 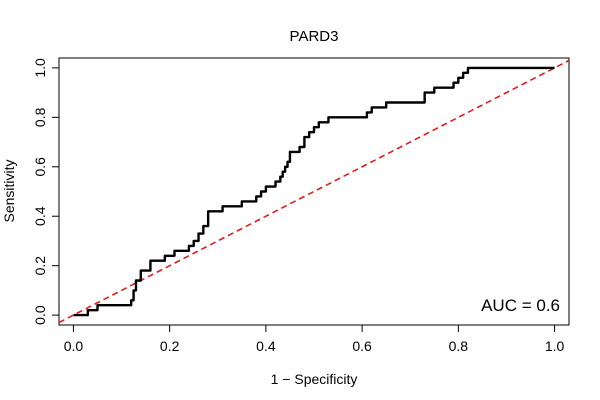 What do you see at coordinates (170, 346) in the screenshot?
I see `x-tick-label: 0.2` at bounding box center [170, 346].